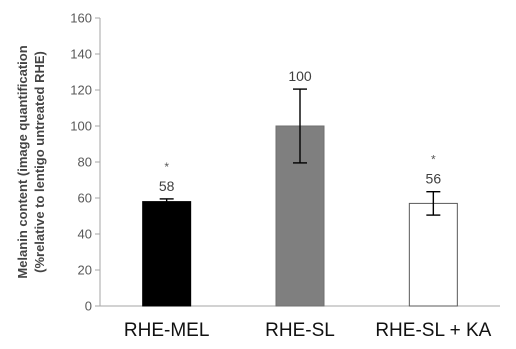 This screenshot has height=349, width=516. I want to click on x-tick-label: RHE-SL + KA, so click(433, 330).